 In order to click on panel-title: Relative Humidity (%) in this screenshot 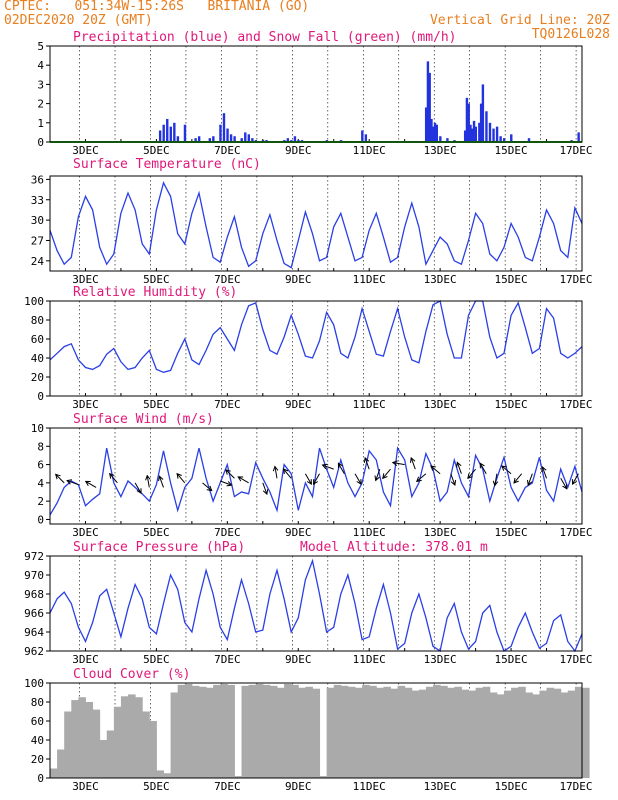, I will do `click(155, 292)`.